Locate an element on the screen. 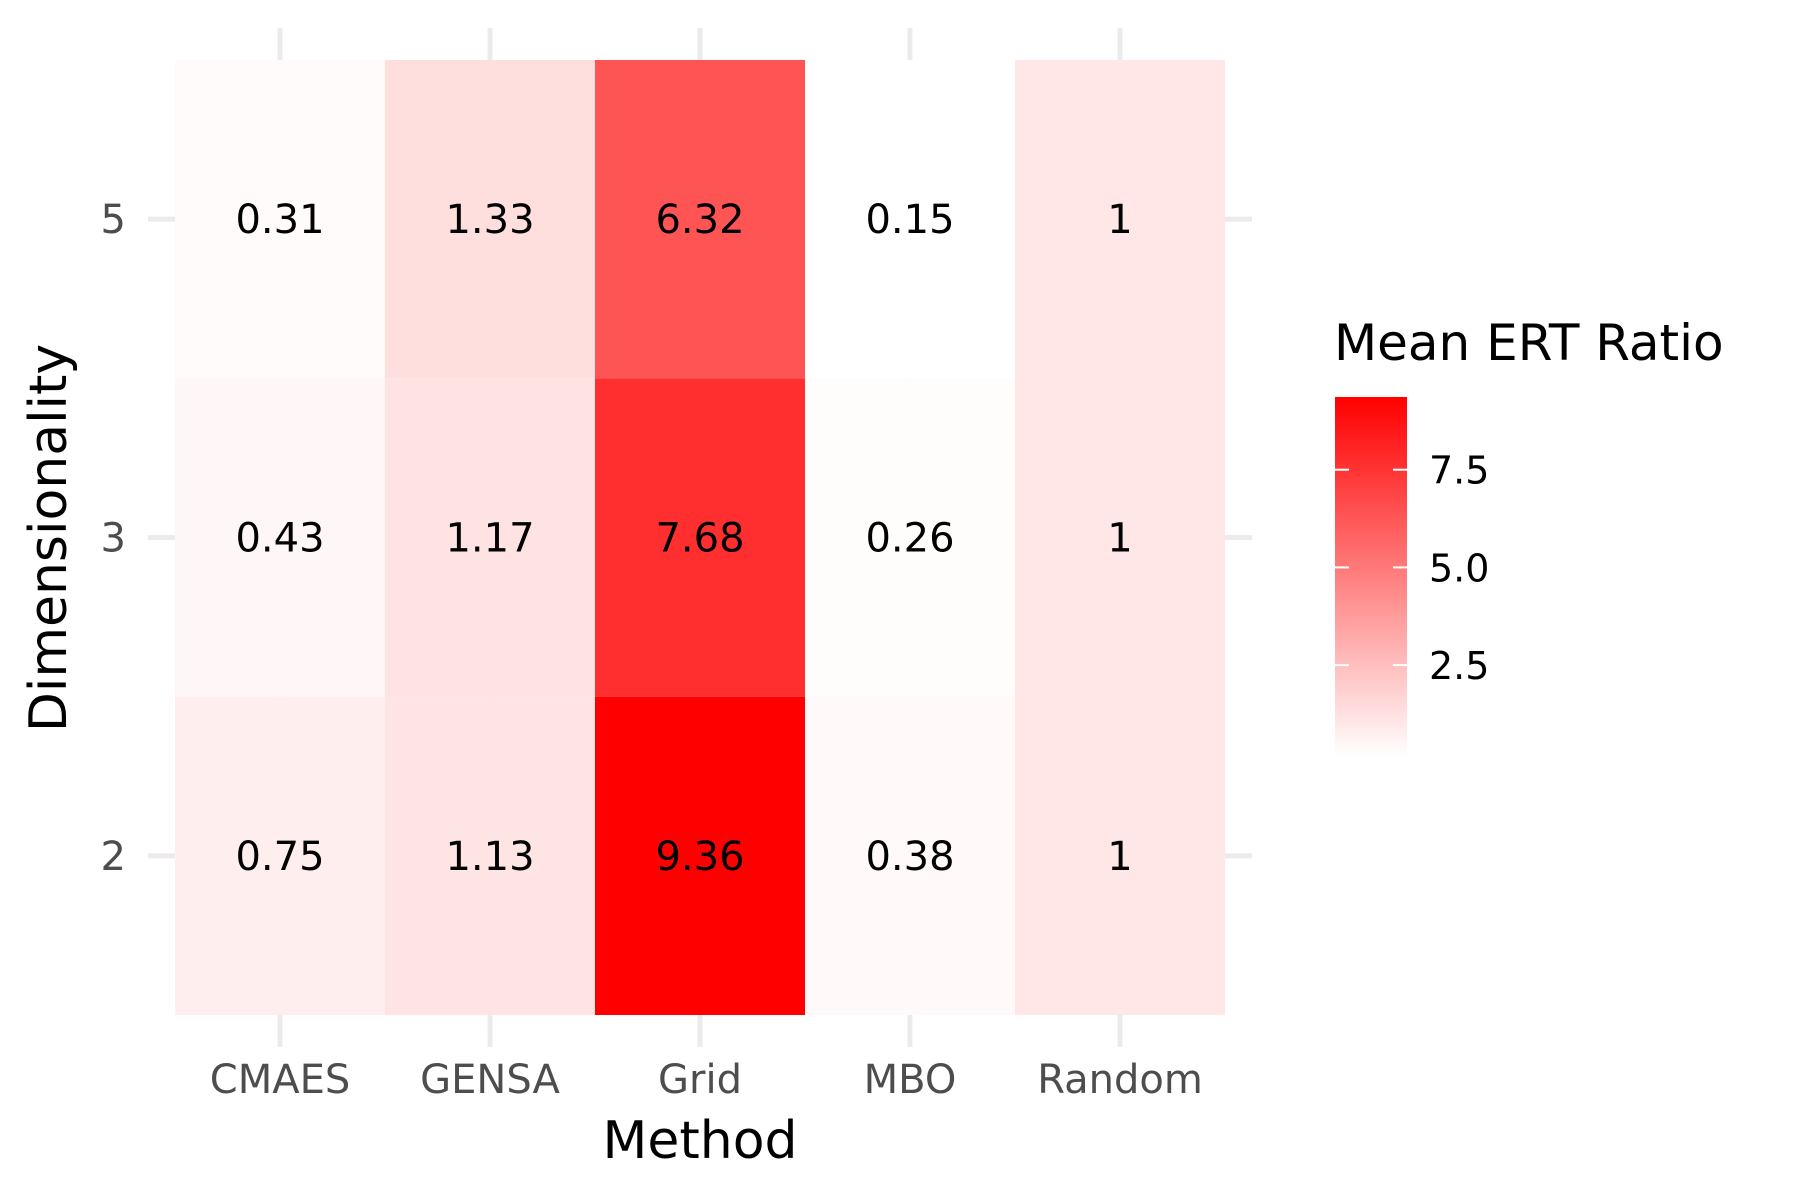 The image size is (1800, 1200). x-tick-label: GENSA is located at coordinates (490, 1080).